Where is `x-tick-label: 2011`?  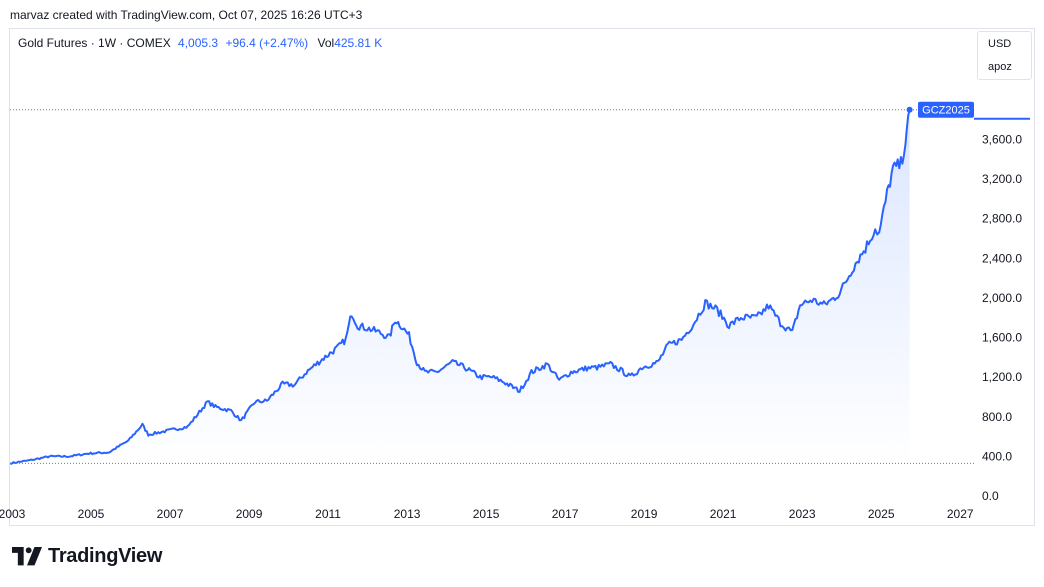
x-tick-label: 2011 is located at coordinates (328, 514).